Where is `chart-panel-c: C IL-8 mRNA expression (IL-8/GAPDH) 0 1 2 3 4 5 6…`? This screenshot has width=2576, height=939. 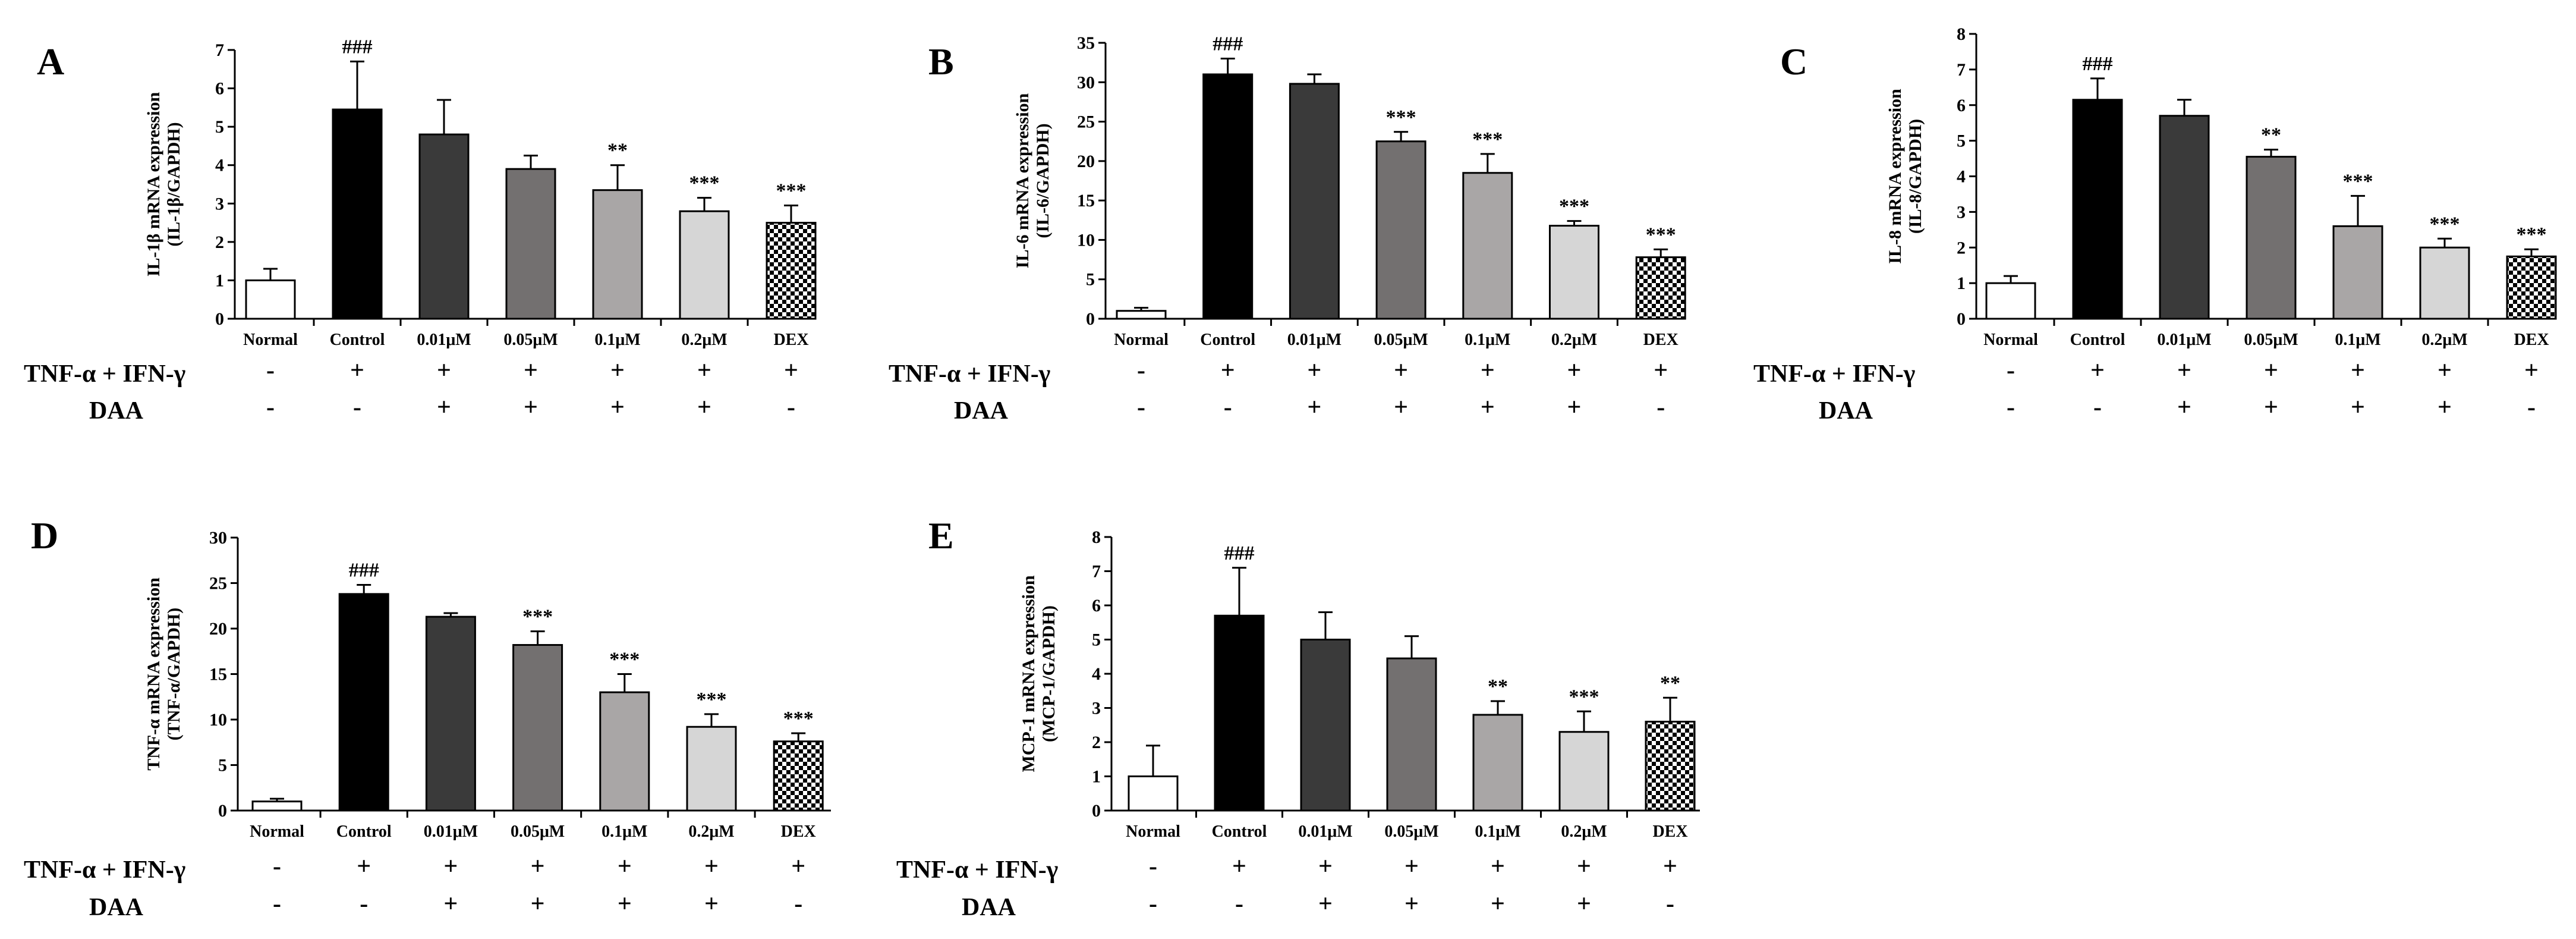 chart-panel-c: C IL-8 mRNA expression (IL-8/GAPDH) 0 1 2 3 4 5 6… is located at coordinates (2155, 224).